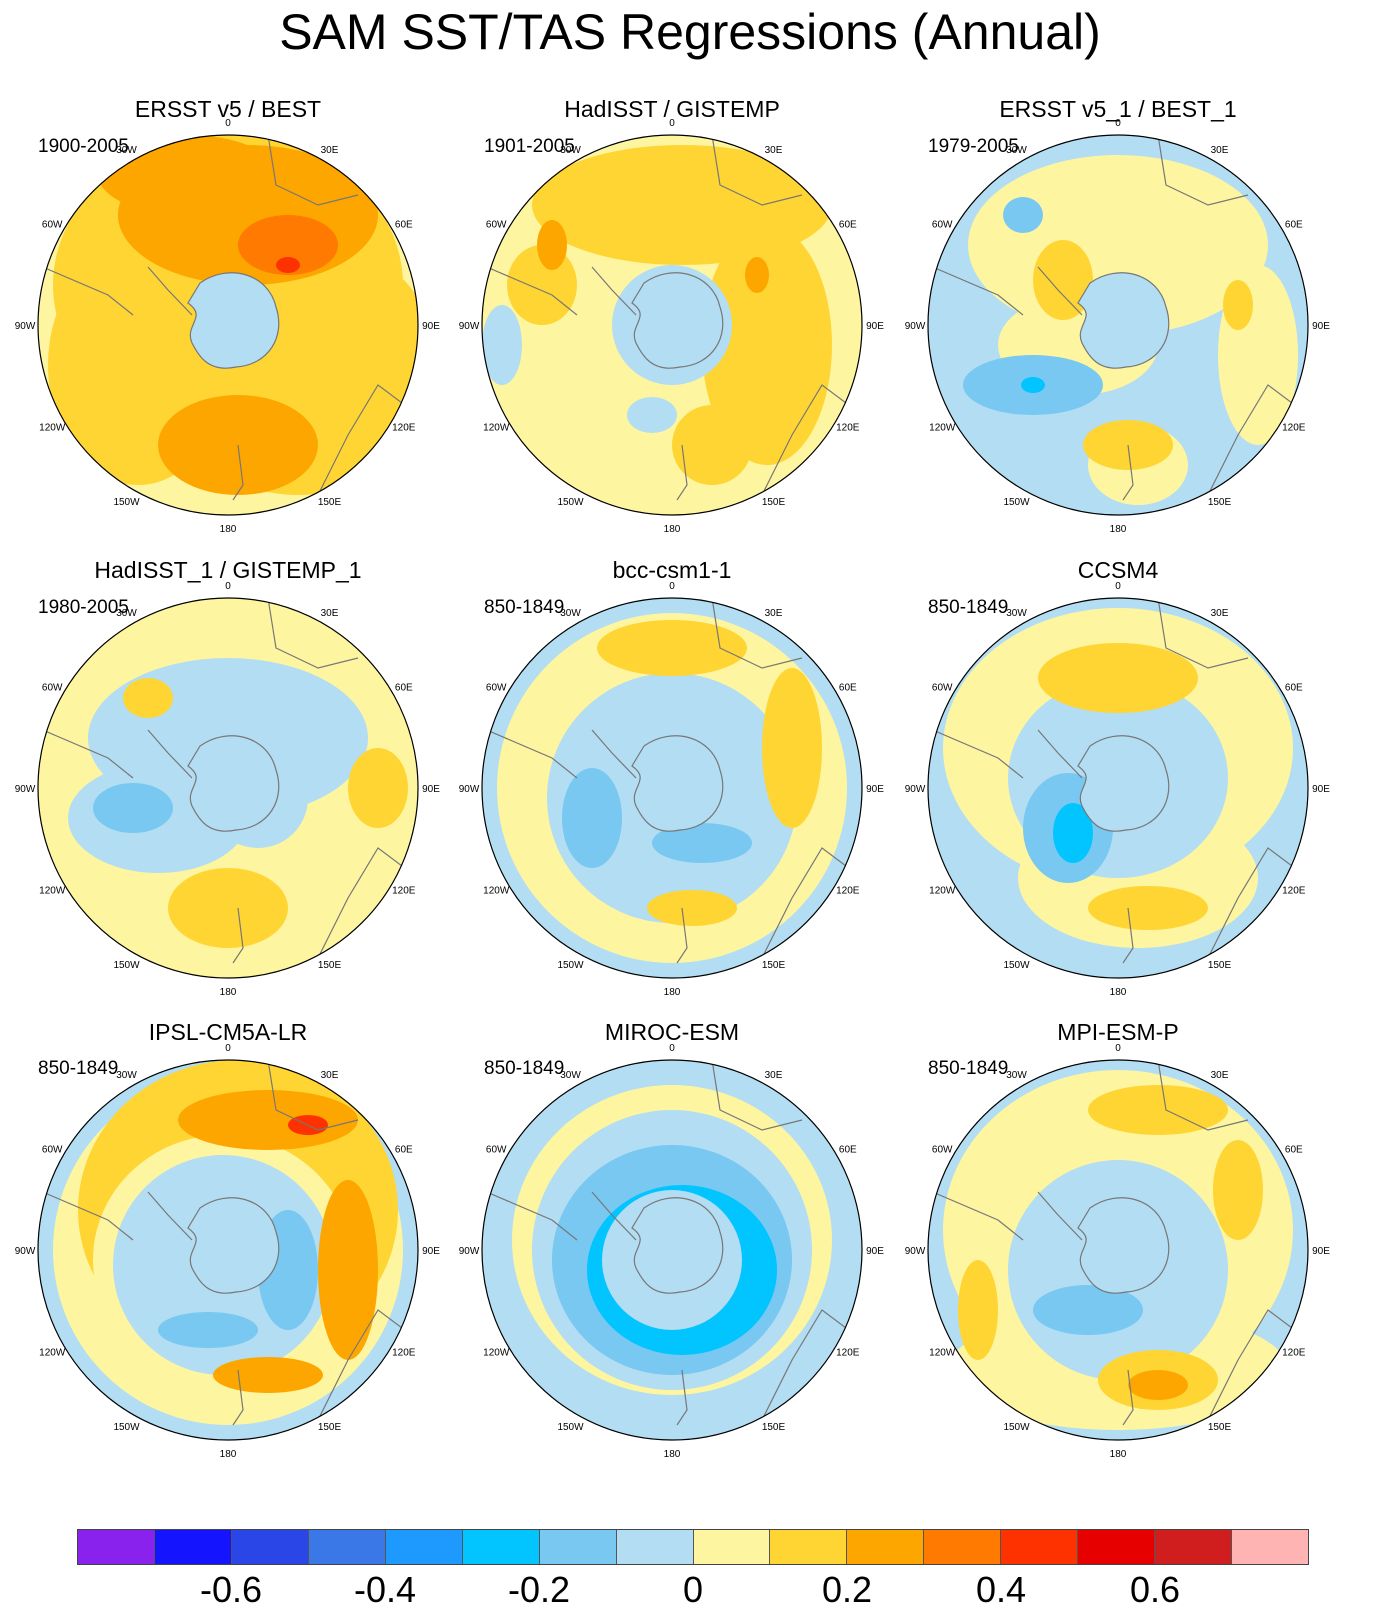  I want to click on panel-period: 1900-2005, so click(83, 146).